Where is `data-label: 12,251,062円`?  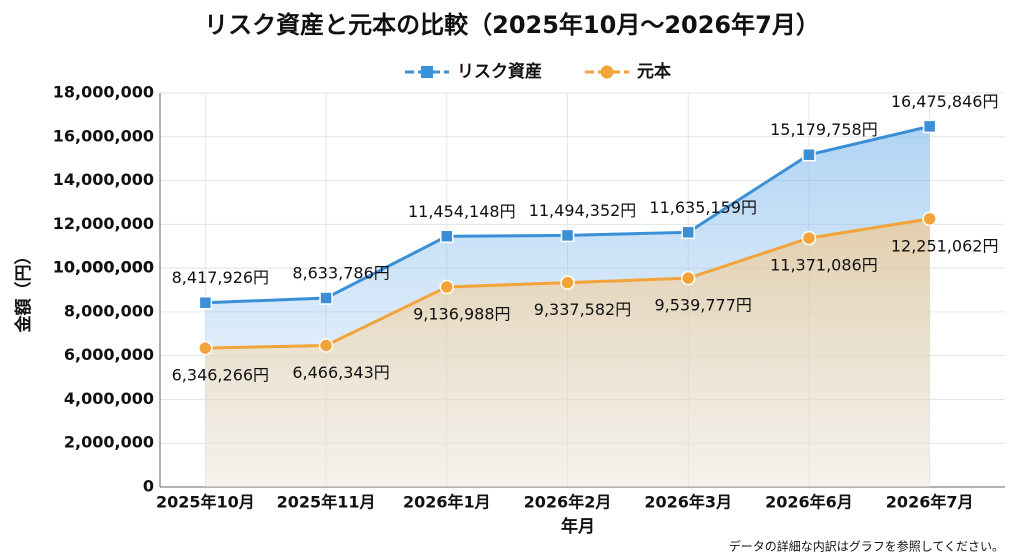
data-label: 12,251,062円 is located at coordinates (945, 245).